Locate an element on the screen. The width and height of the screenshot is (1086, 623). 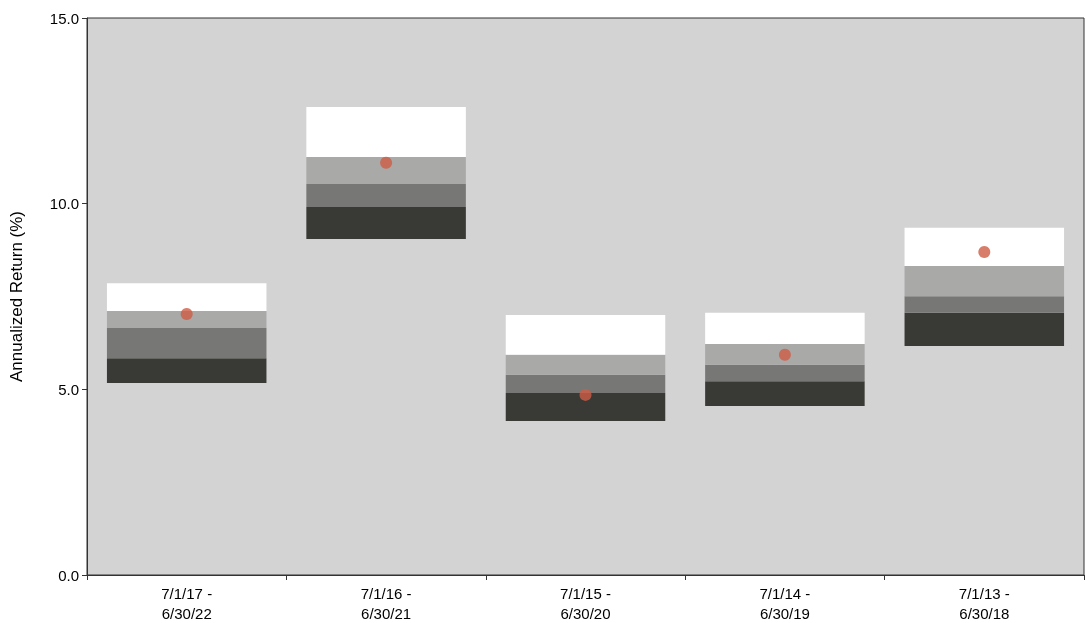
y-axis-title: Annualized Return (%) is located at coordinates (16, 296).